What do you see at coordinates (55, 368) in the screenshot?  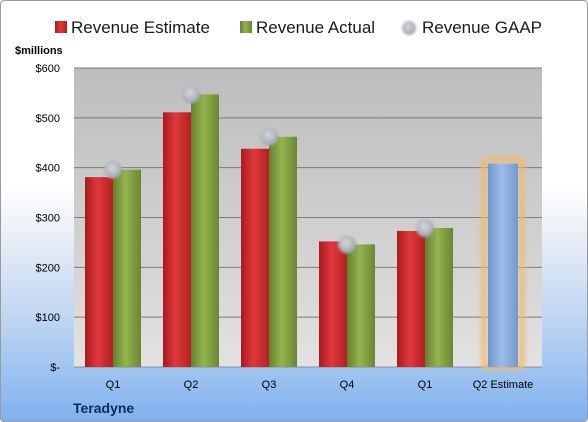 I see `y-tick-label: $-` at bounding box center [55, 368].